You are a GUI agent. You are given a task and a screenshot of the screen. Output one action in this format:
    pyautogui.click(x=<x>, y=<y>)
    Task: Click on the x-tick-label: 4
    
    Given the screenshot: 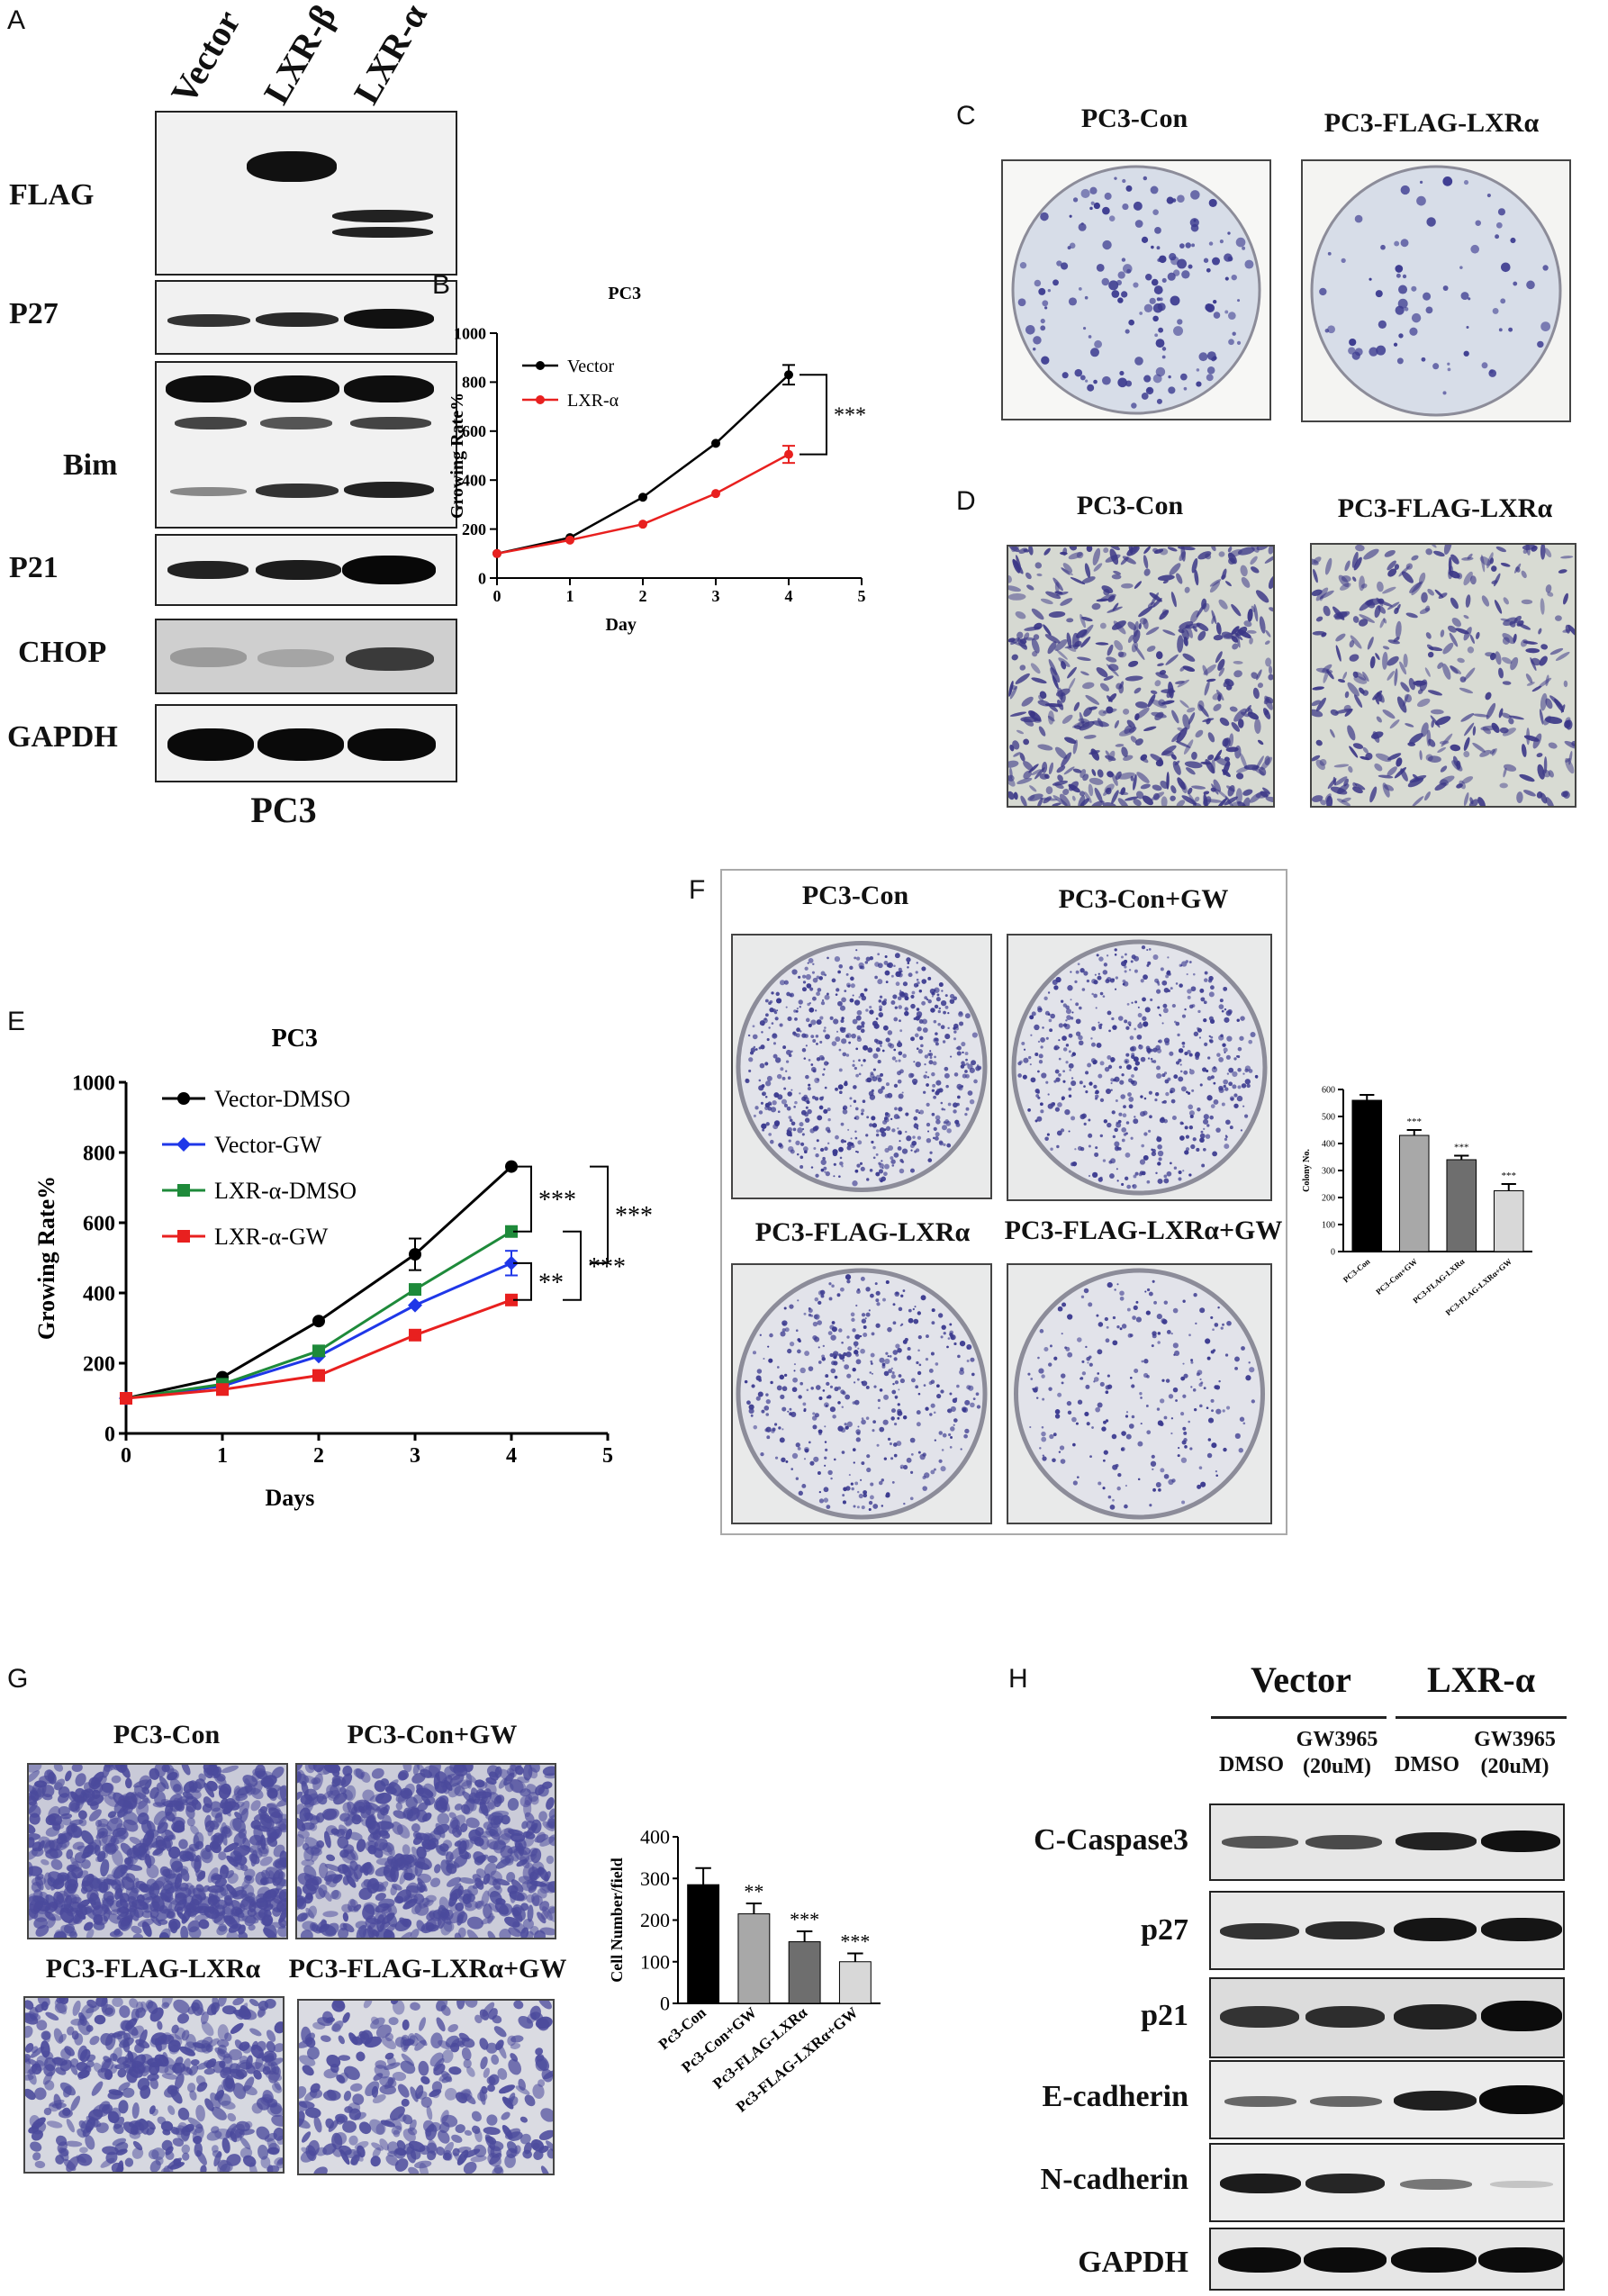 What is the action you would take?
    pyautogui.click(x=789, y=596)
    